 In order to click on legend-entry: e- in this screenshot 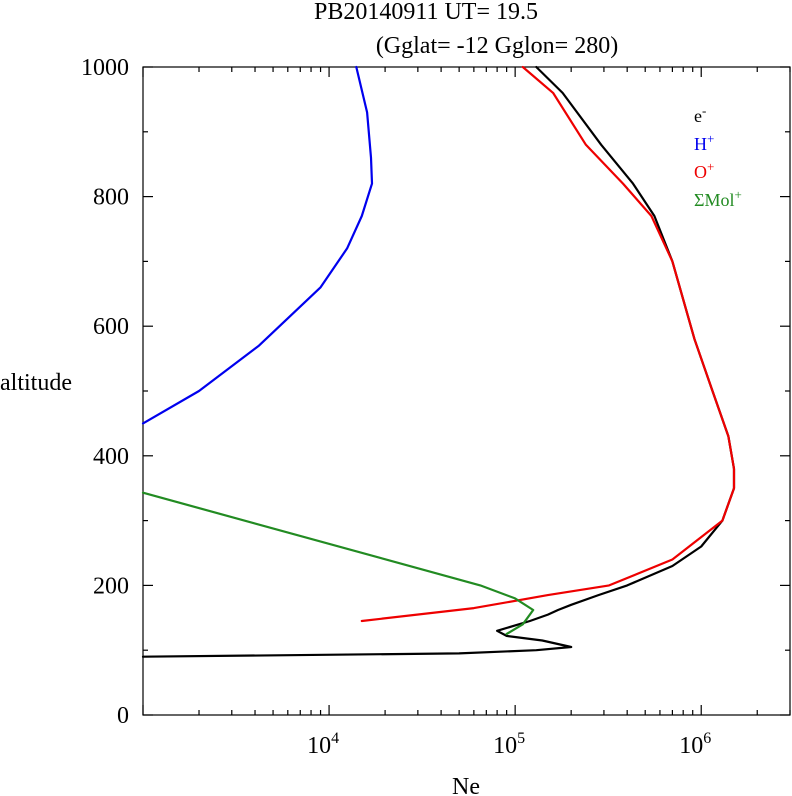, I will do `click(700, 114)`.